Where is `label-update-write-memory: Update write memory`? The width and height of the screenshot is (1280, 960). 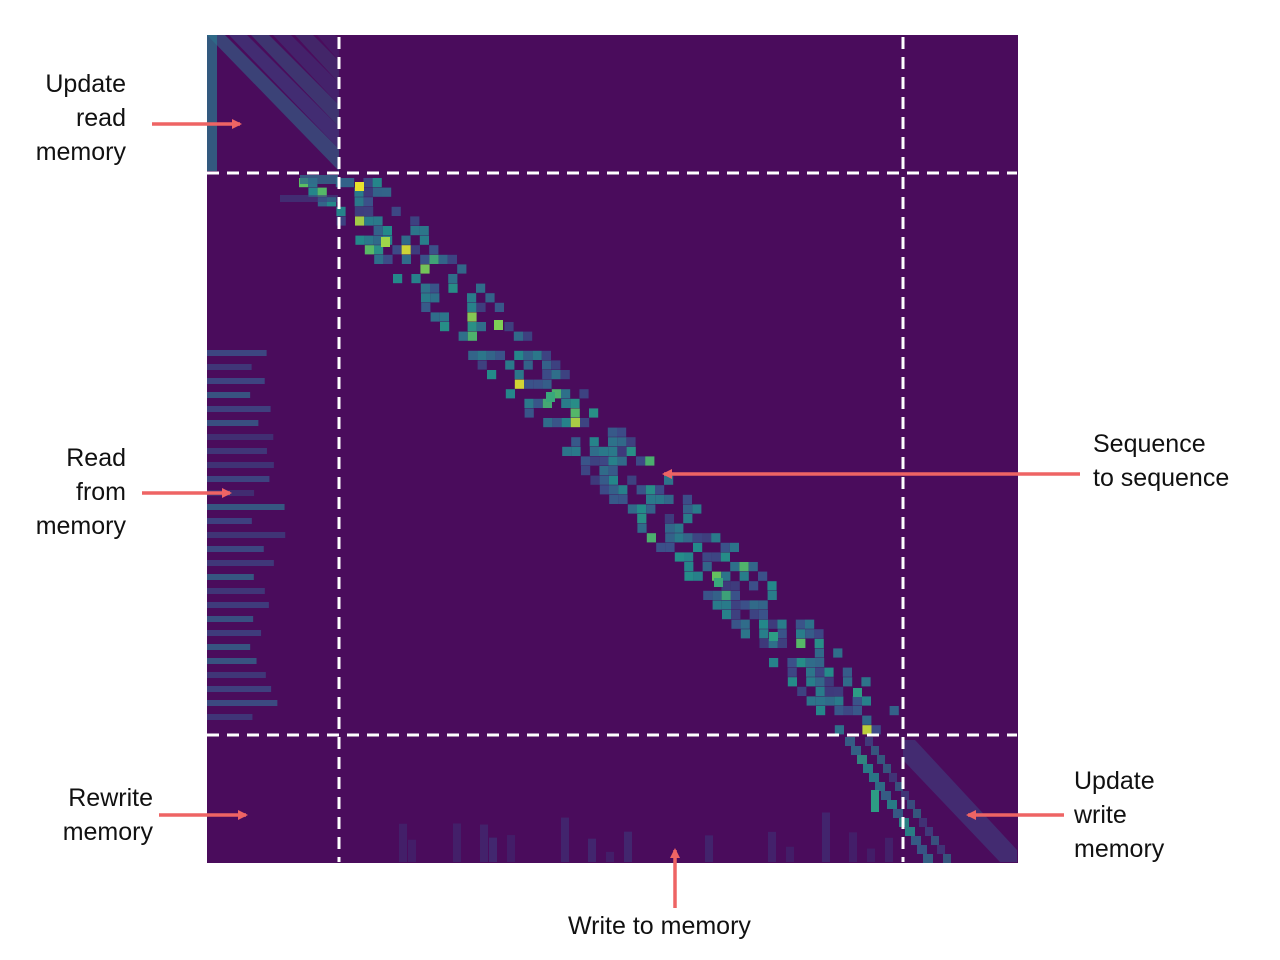 label-update-write-memory: Update write memory is located at coordinates (1119, 815).